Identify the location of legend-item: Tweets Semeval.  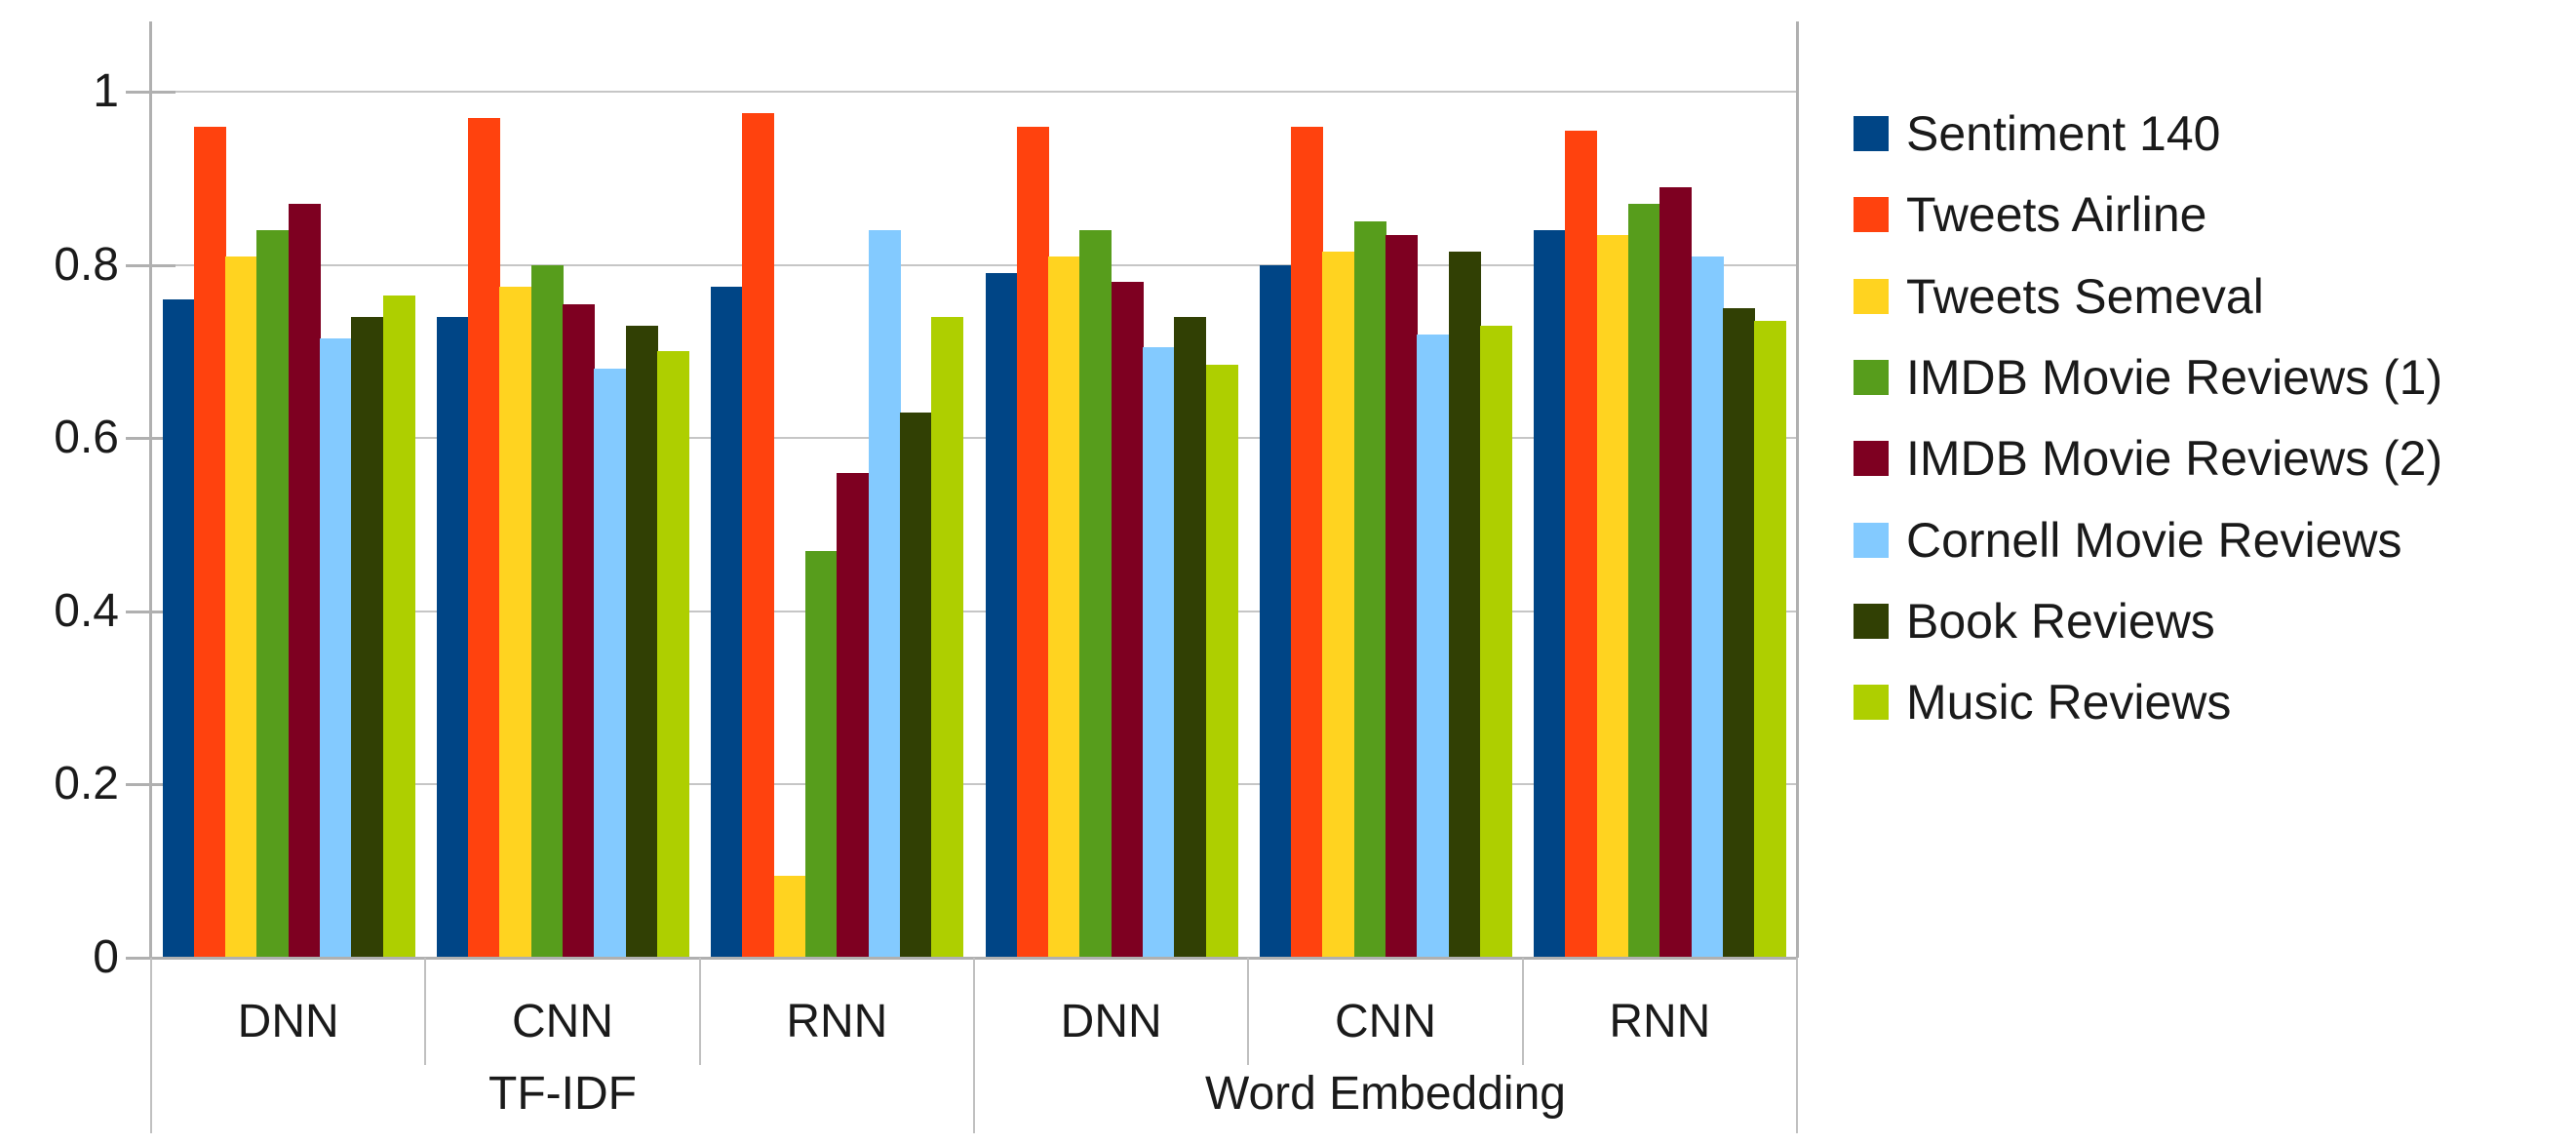
(2059, 296).